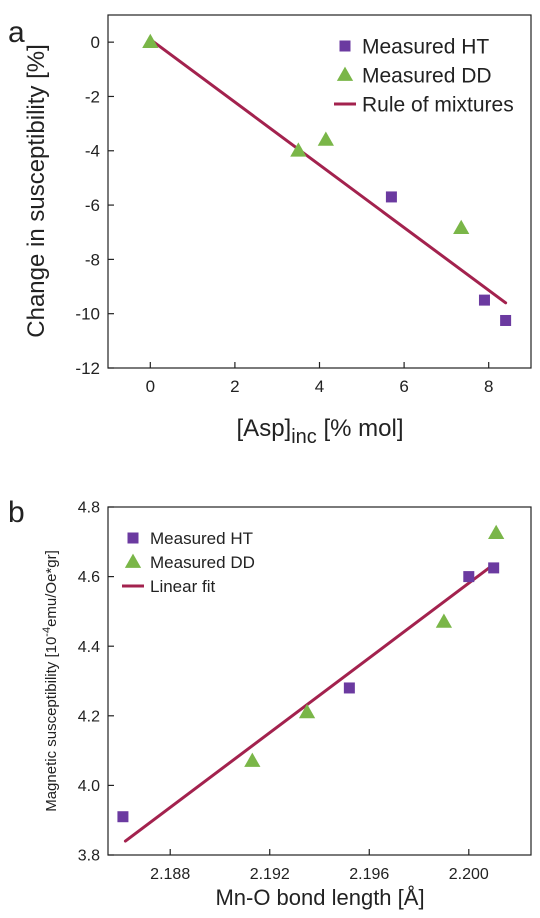  I want to click on x-axis-label-a-suffix: [% mol], so click(360, 428).